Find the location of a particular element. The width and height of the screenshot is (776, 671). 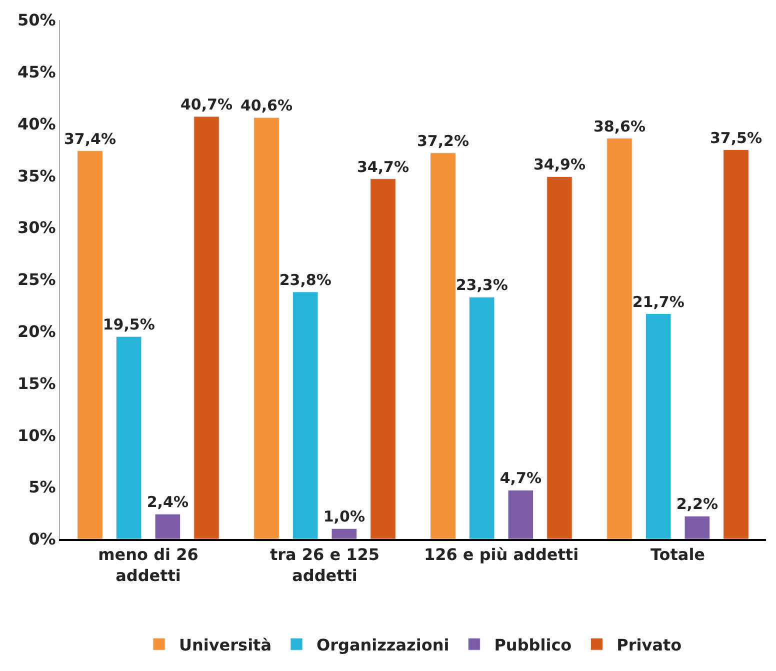

y-tick-label: 20% is located at coordinates (37, 331).